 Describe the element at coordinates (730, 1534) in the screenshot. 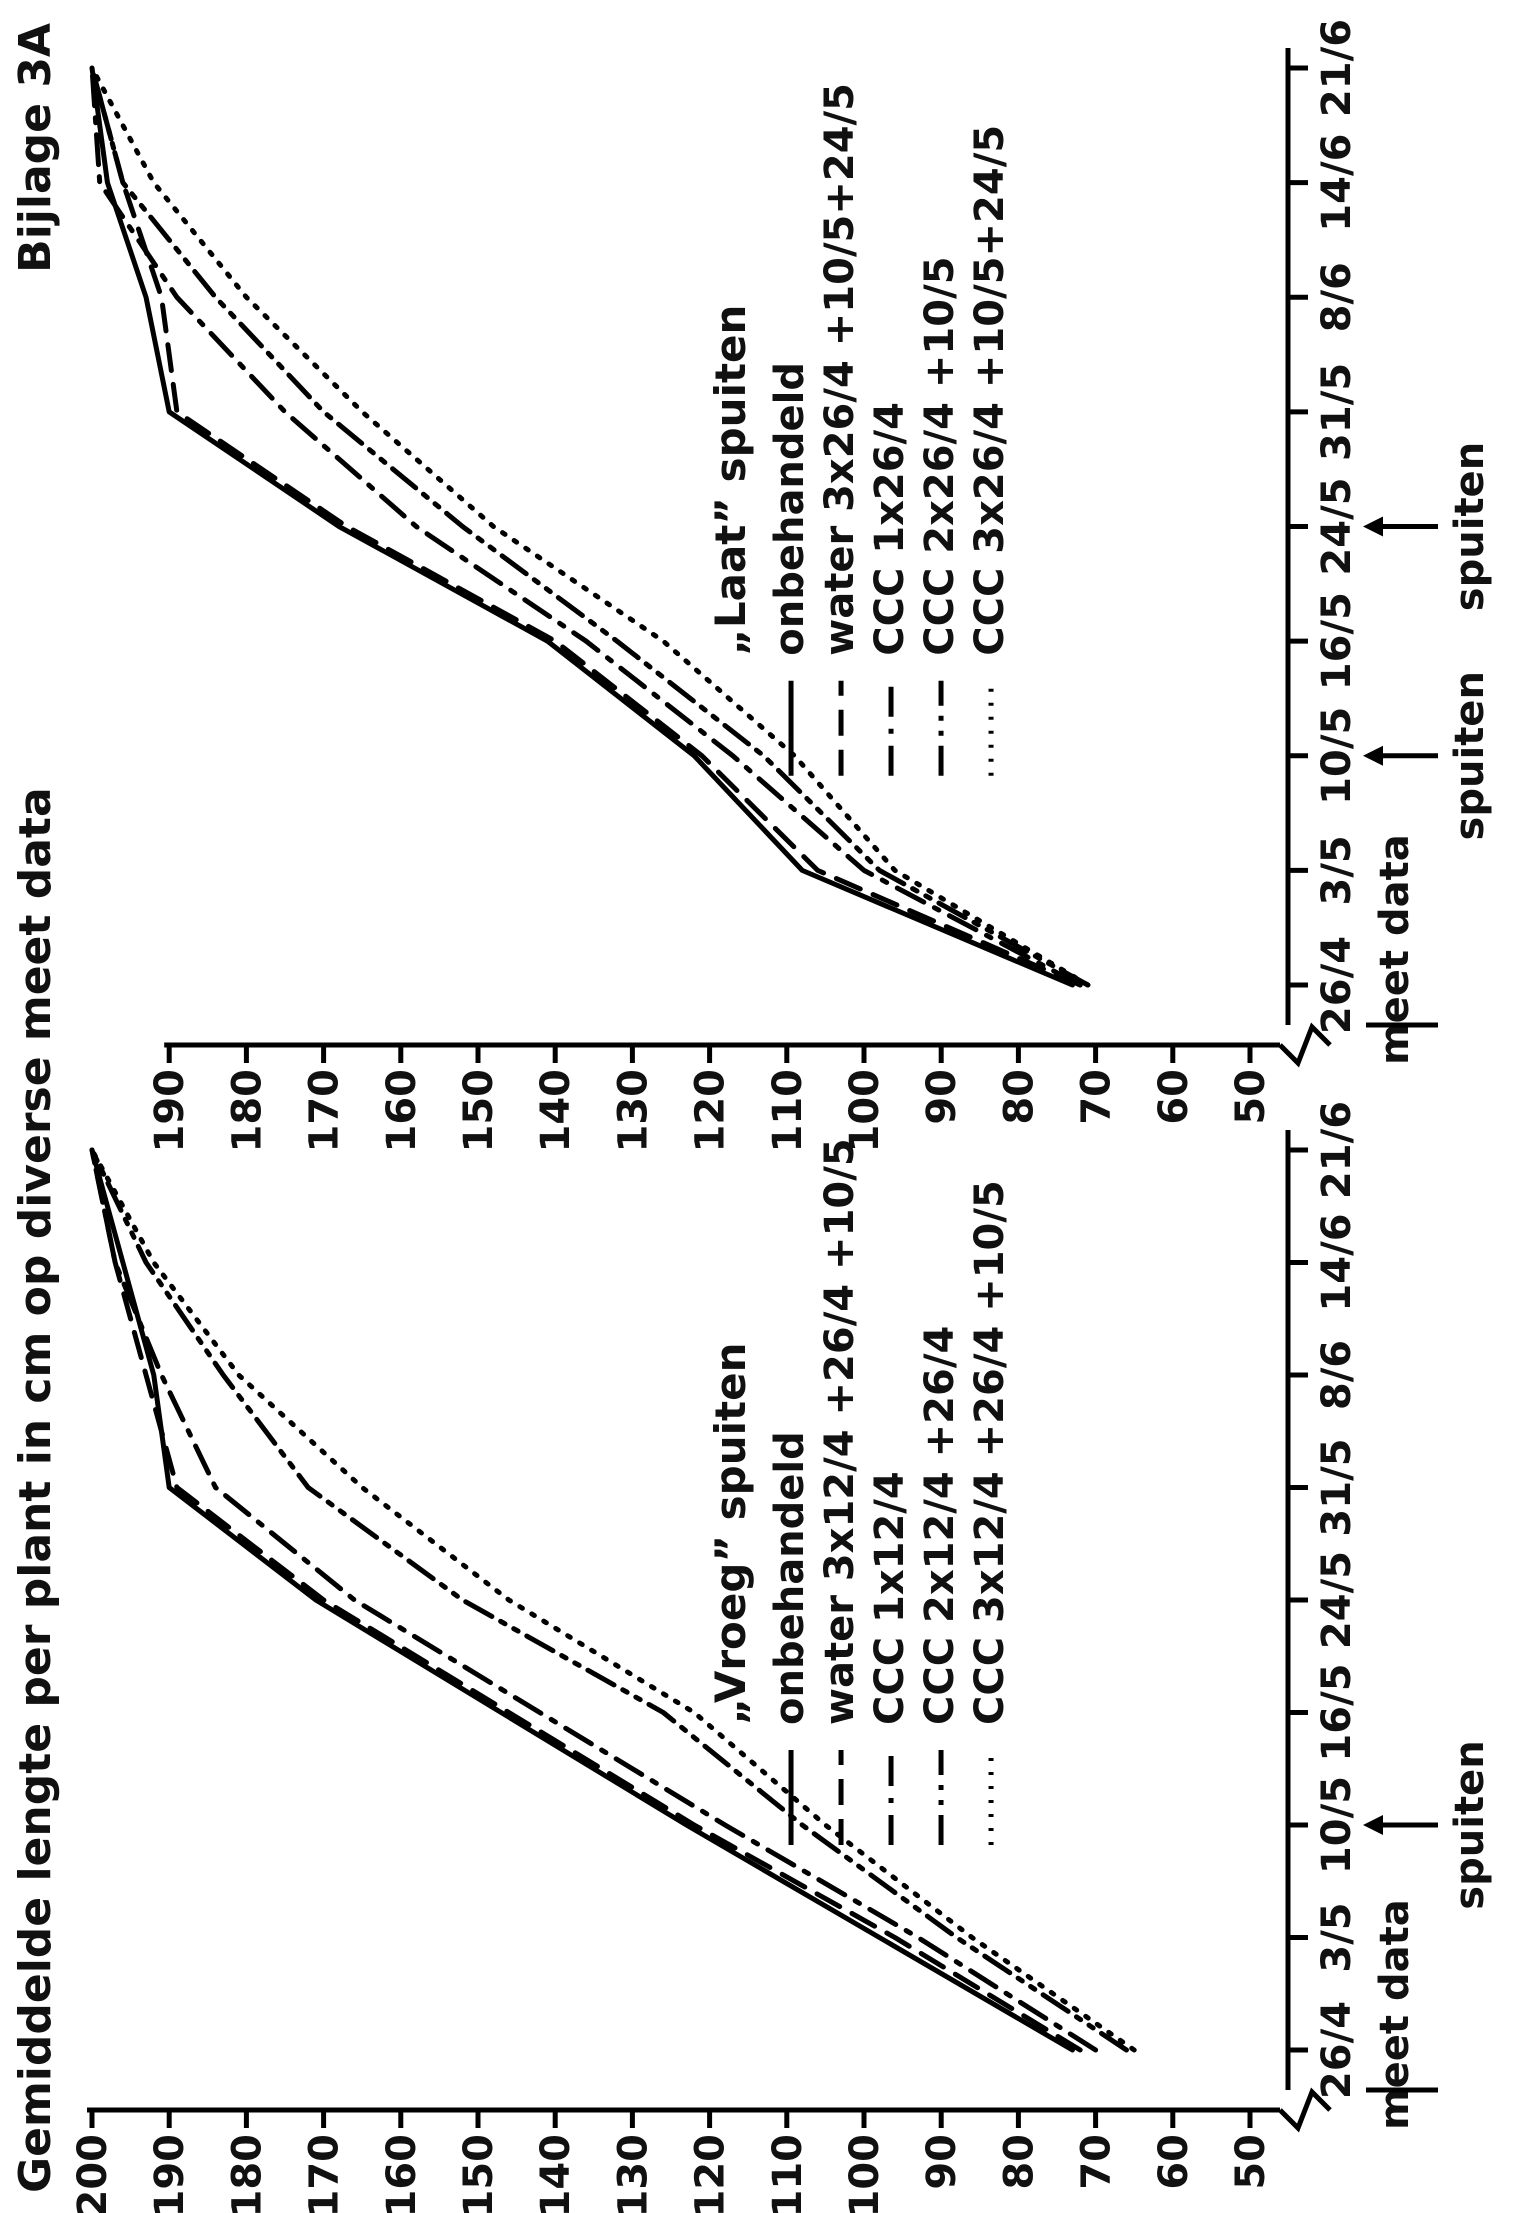

I see `legend-title: „Vroeg” spuiten` at that location.